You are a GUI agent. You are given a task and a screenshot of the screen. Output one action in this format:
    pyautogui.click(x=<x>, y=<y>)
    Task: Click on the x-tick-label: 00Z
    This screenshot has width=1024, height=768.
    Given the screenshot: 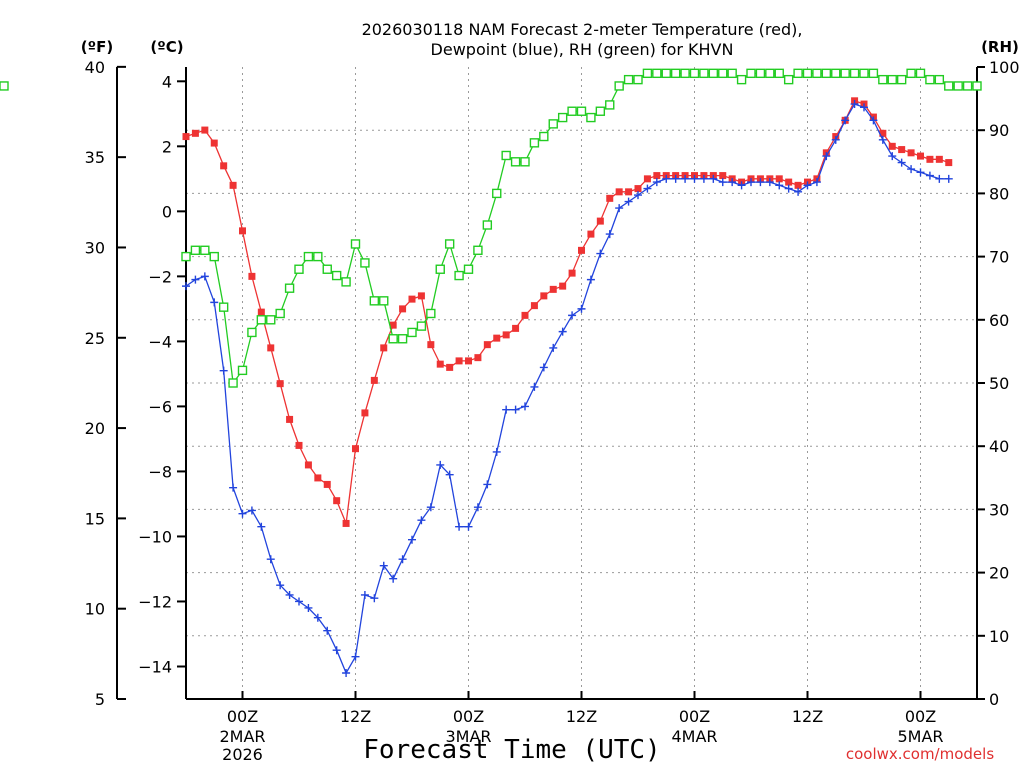 What is the action you would take?
    pyautogui.click(x=920, y=716)
    